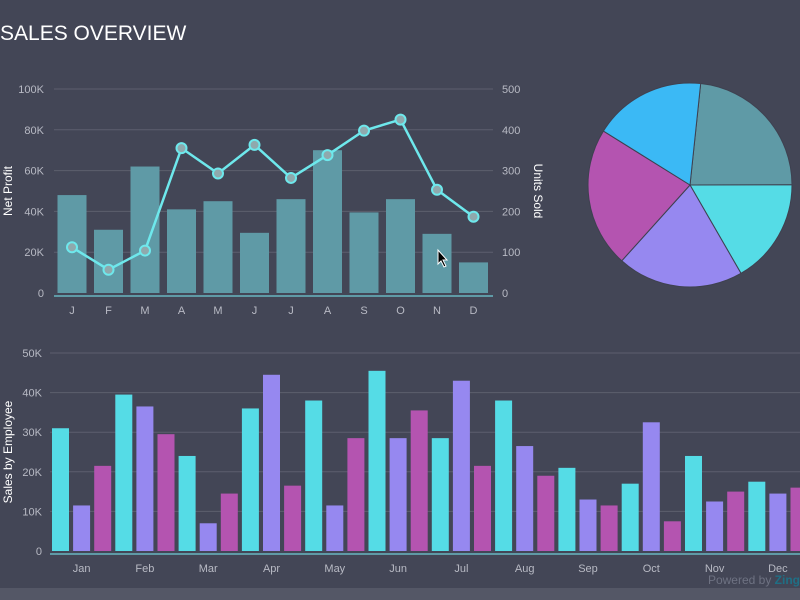  I want to click on x-tick-label: Jan, so click(82, 569).